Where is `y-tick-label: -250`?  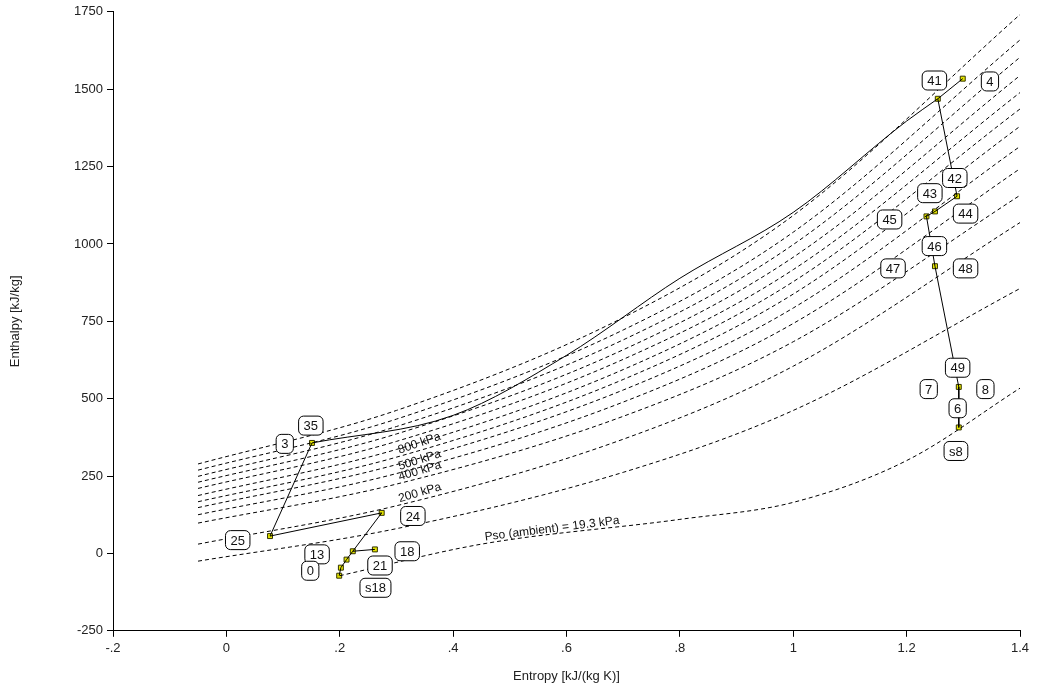
y-tick-label: -250 is located at coordinates (89, 630).